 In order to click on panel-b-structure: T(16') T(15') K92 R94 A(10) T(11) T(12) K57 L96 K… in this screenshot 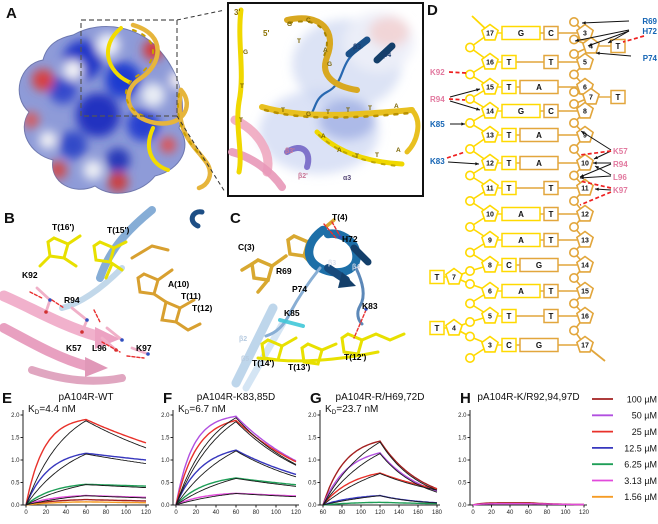, I will do `click(106, 295)`.